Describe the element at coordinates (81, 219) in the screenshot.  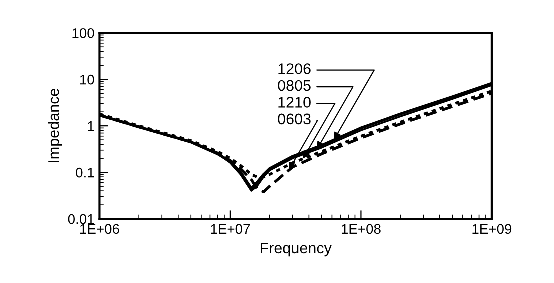
I see `y-tick-label: 0.01` at that location.